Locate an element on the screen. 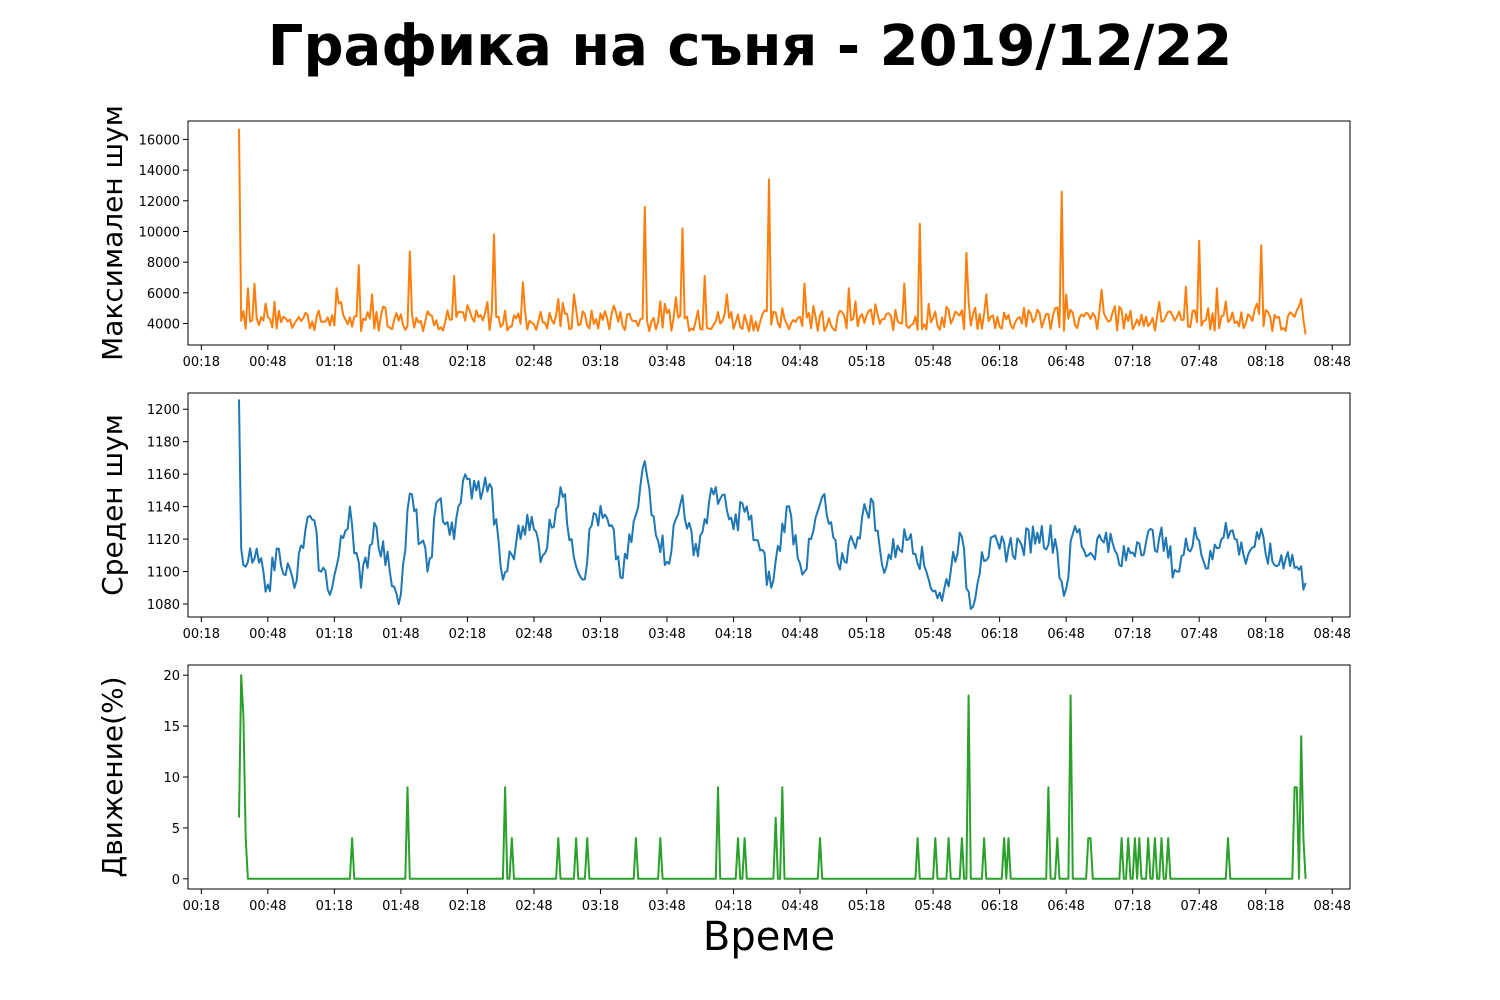 The height and width of the screenshot is (1000, 1500). y-tick-label: 1100 is located at coordinates (163, 573).